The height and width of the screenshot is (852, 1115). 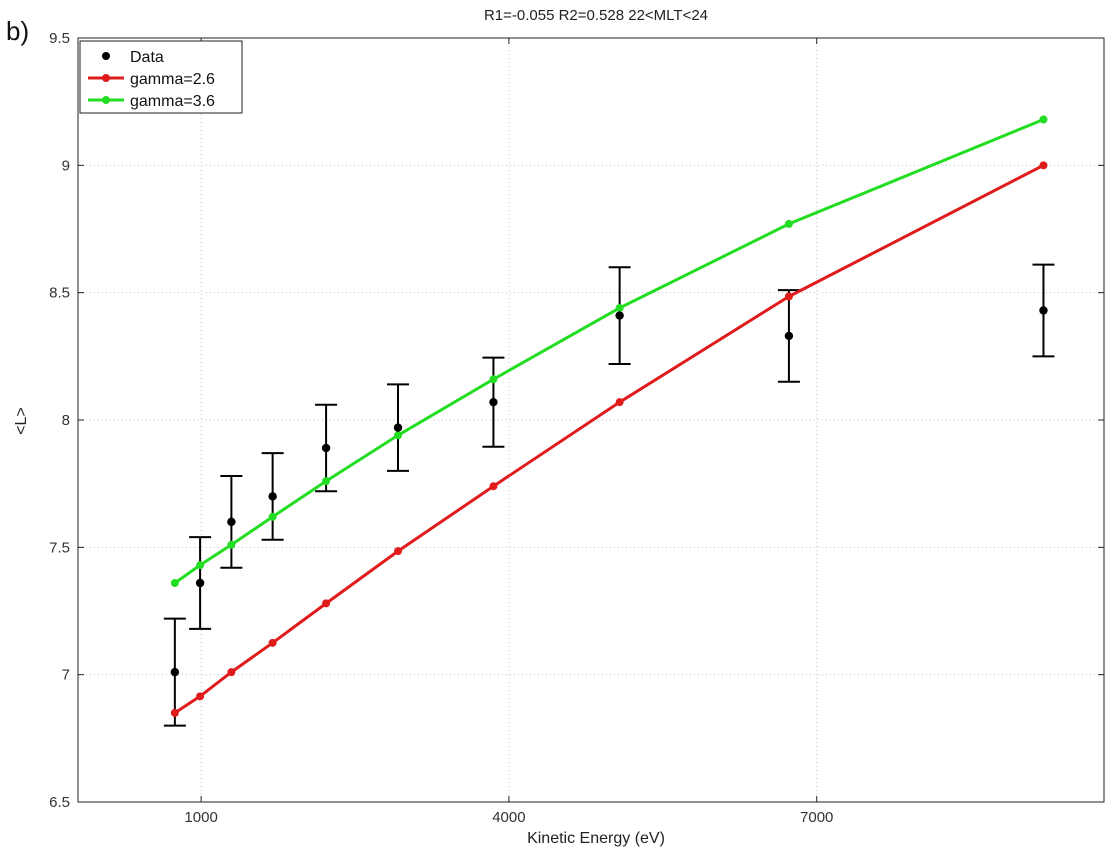 What do you see at coordinates (17, 31) in the screenshot?
I see `panel-label: b)` at bounding box center [17, 31].